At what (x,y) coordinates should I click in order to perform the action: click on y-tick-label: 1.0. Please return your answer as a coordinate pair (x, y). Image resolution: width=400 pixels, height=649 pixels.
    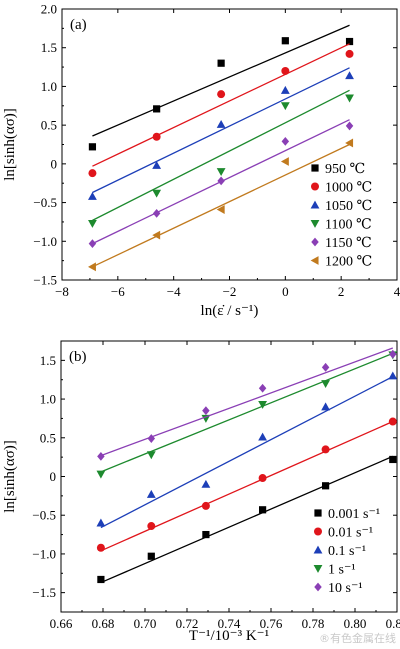
    Looking at the image, I should click on (48, 399).